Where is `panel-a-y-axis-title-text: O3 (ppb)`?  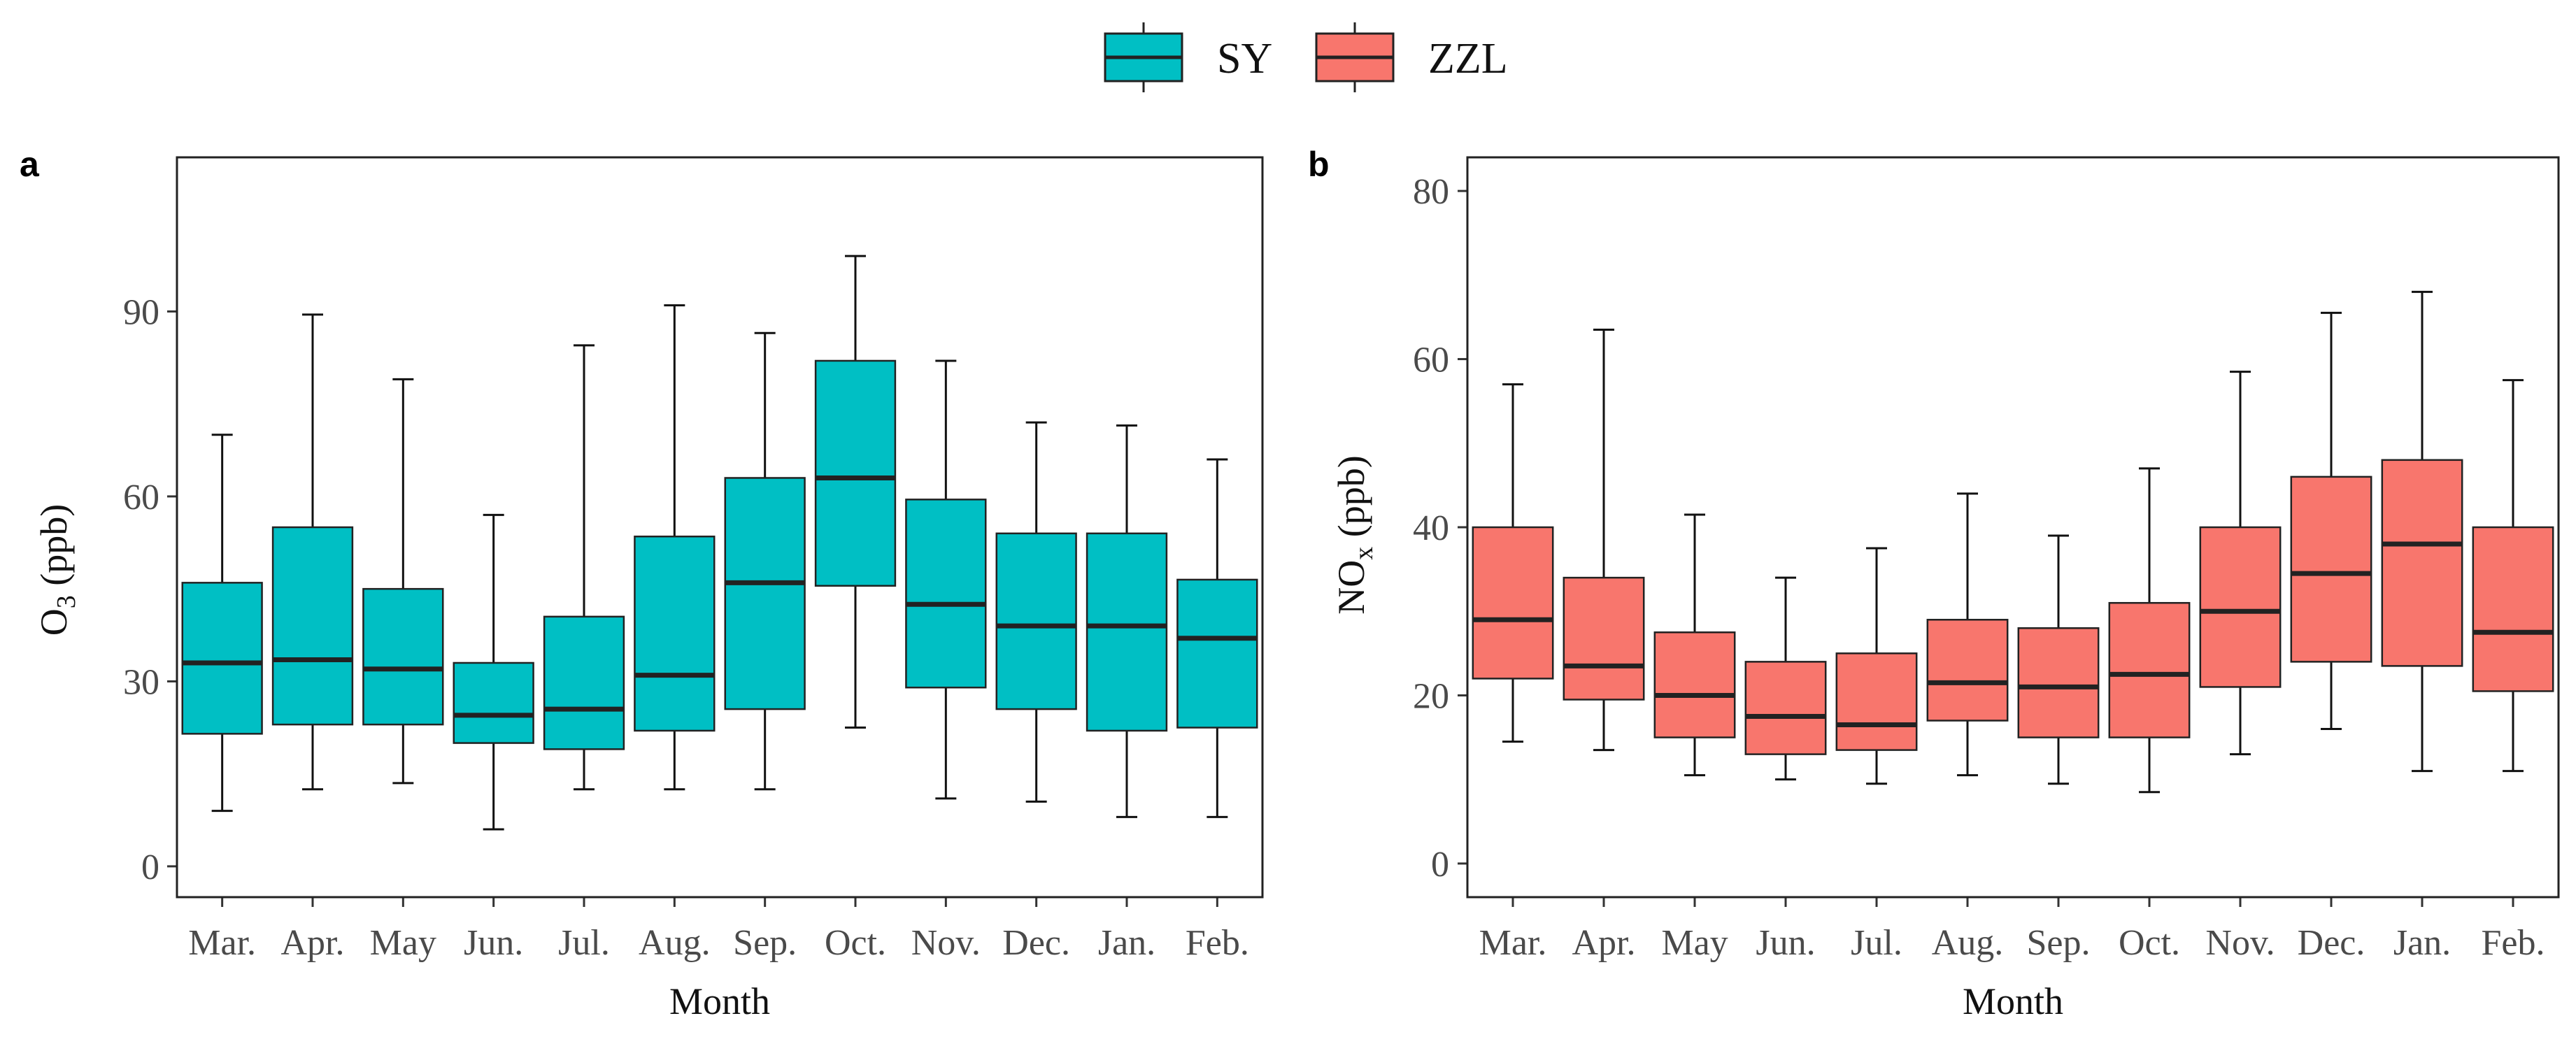 panel-a-y-axis-title-text: O3 (ppb) is located at coordinates (57, 570).